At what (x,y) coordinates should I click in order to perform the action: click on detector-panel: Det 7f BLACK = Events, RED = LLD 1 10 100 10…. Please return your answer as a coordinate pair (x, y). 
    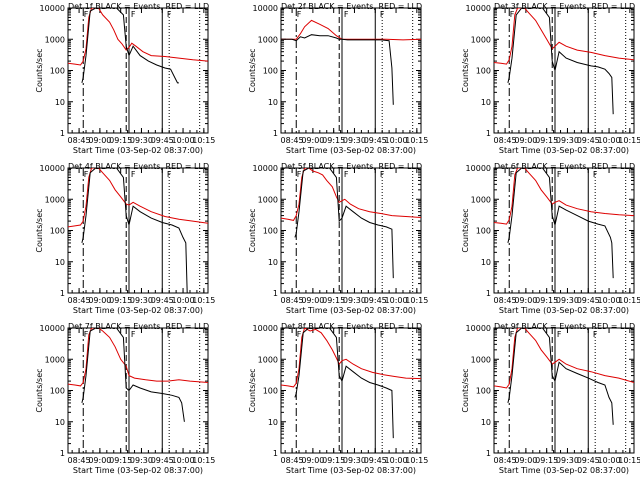
    Looking at the image, I should click on (125, 398).